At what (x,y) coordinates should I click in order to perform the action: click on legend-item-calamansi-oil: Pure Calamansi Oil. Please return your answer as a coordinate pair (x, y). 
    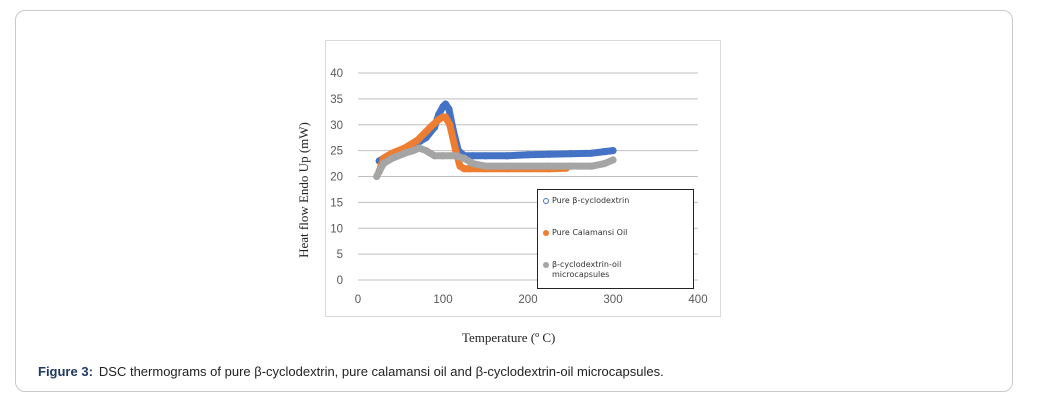
    Looking at the image, I should click on (585, 233).